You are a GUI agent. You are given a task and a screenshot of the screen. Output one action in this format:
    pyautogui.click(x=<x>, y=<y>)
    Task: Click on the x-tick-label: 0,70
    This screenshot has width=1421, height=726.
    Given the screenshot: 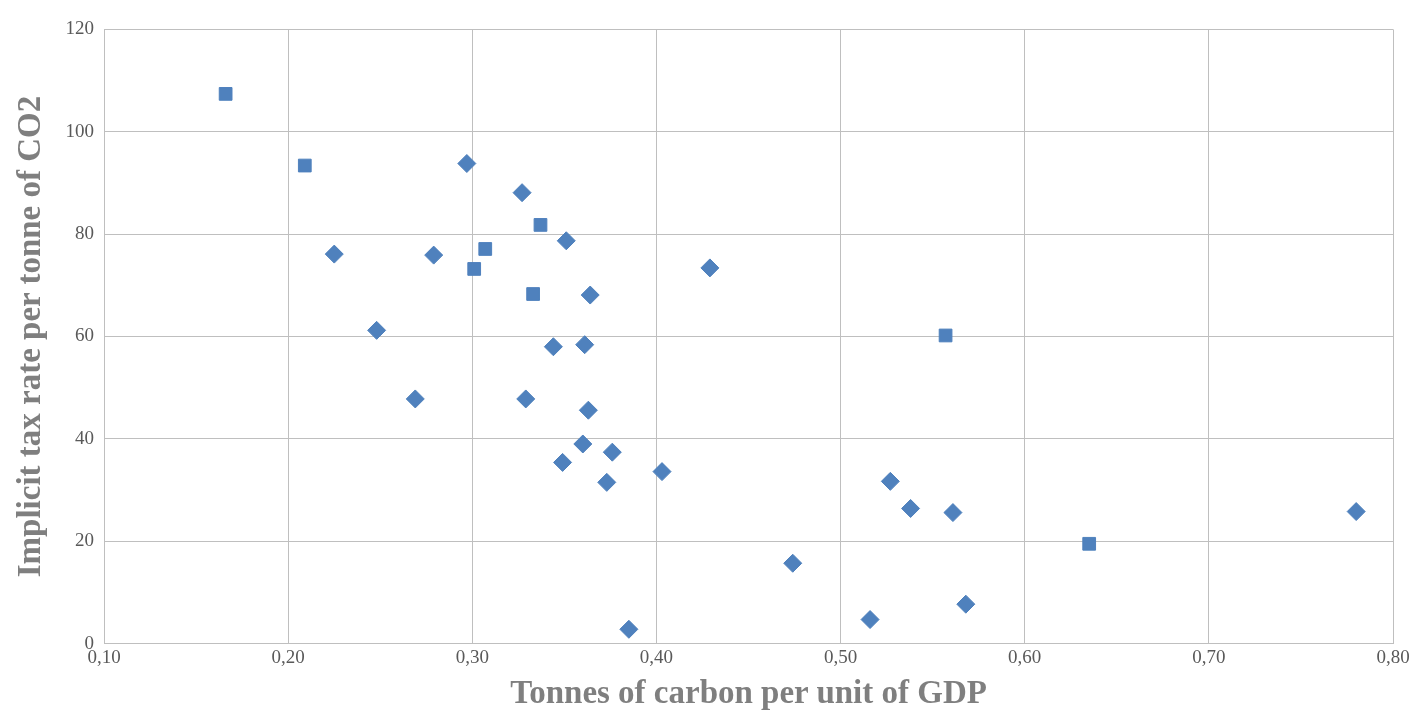 What is the action you would take?
    pyautogui.click(x=1209, y=656)
    